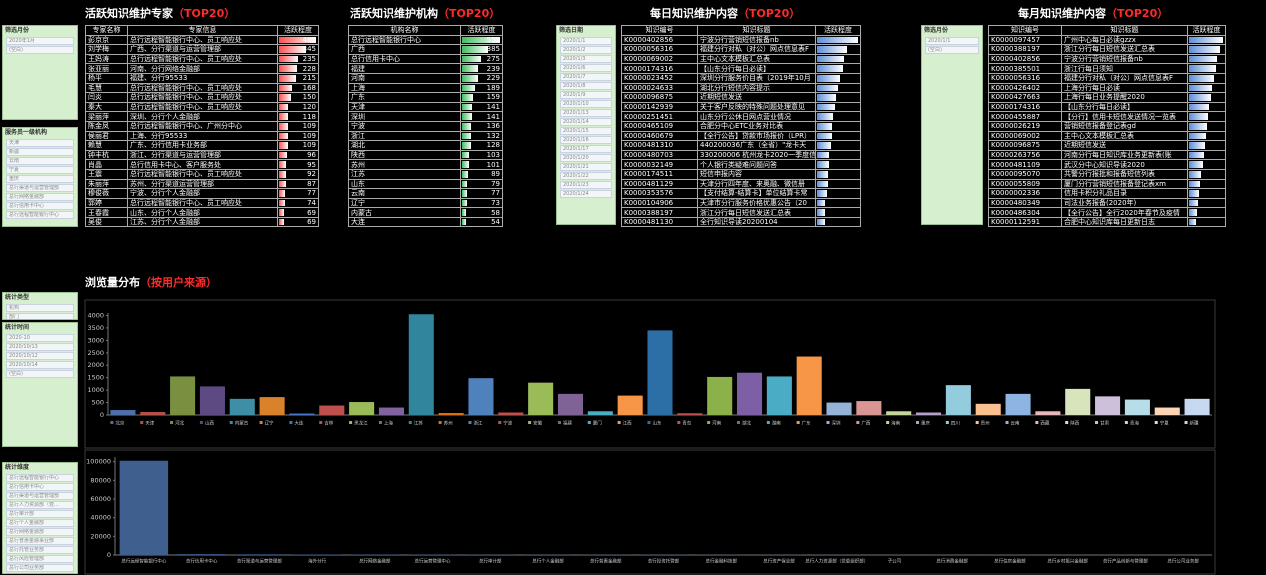  Describe the element at coordinates (40, 338) in the screenshot. I see `slicer-item: 2020-10` at that location.